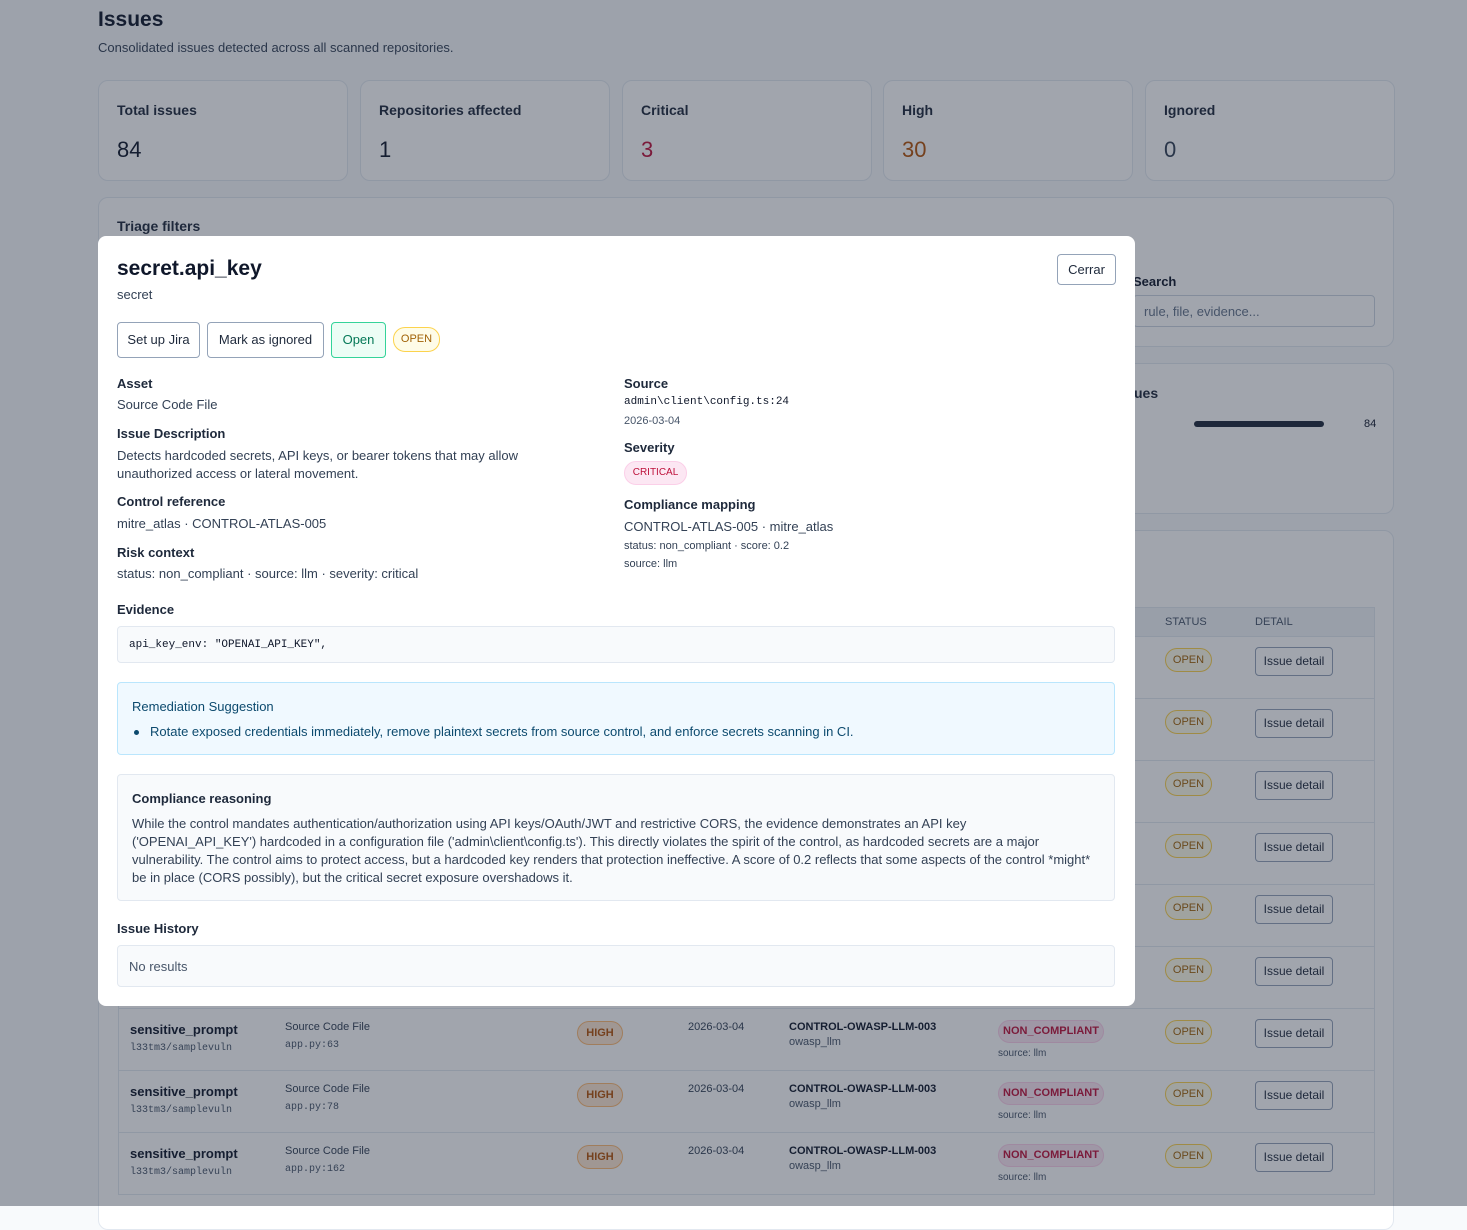 This screenshot has height=1230, width=1467. Describe the element at coordinates (1190, 110) in the screenshot. I see `stat-label: Ignored` at that location.